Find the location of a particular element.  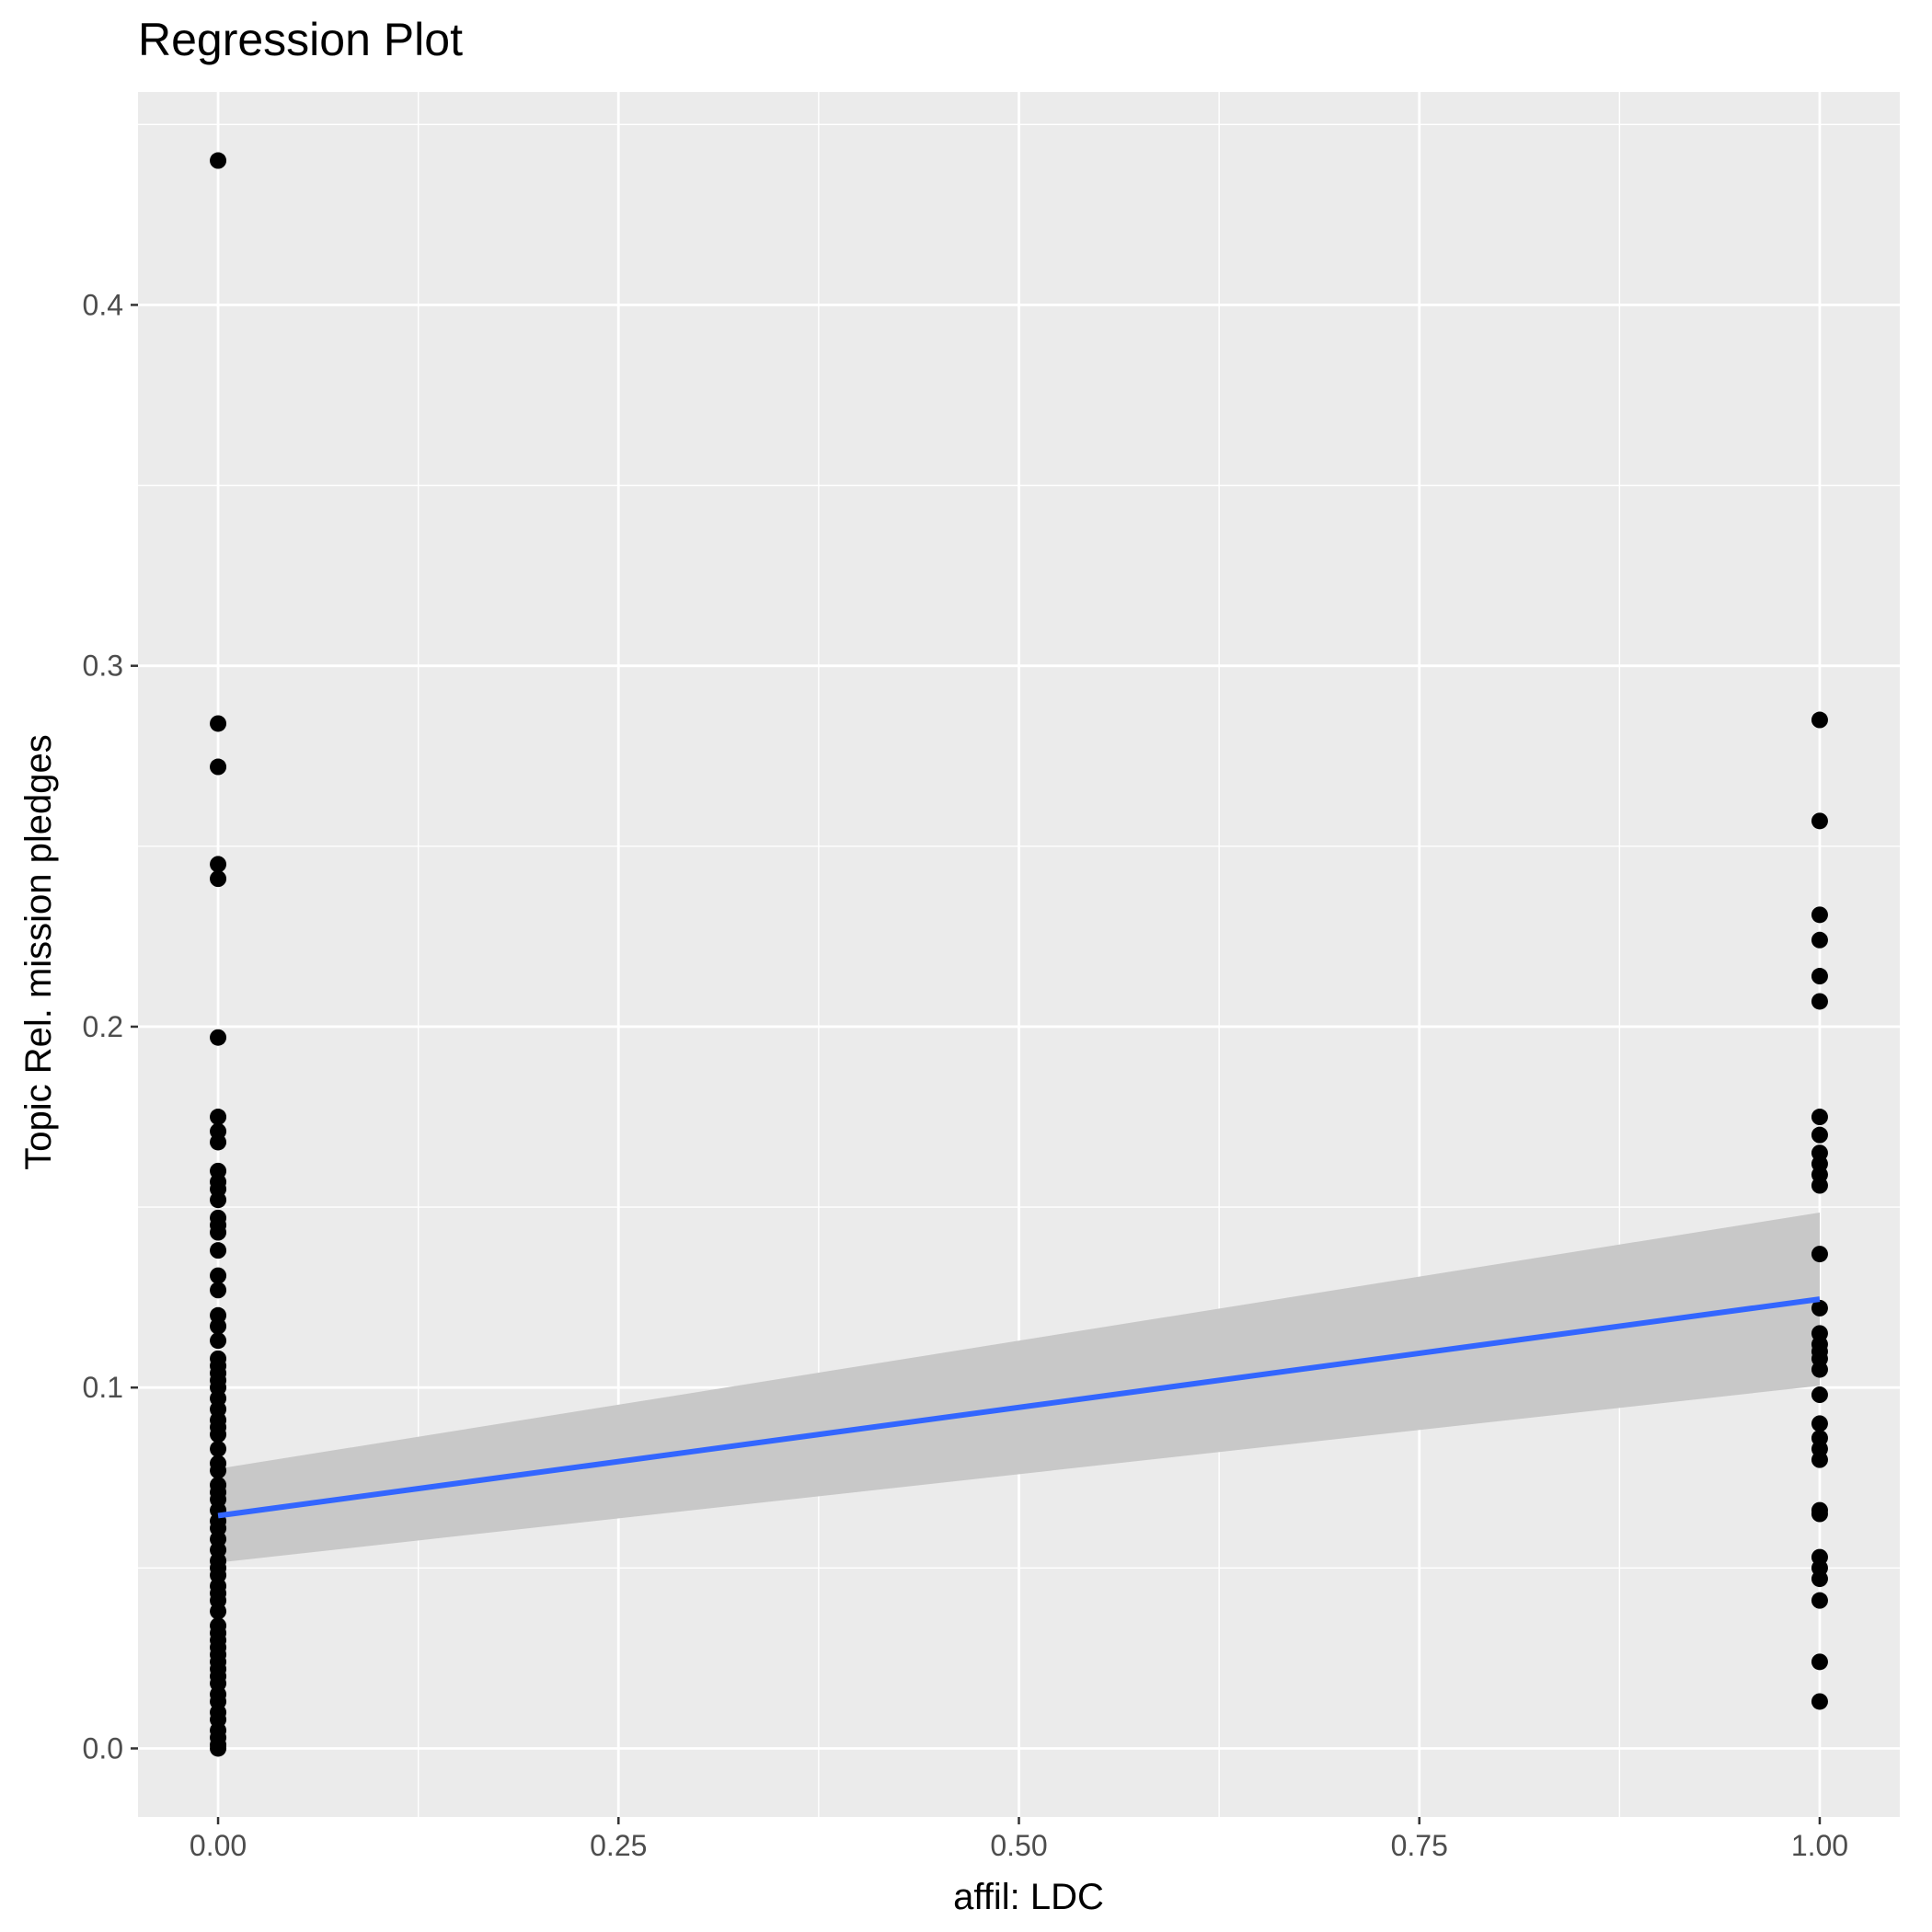

y-axis: 0.0 0.1 0.2 0.3 0.4 is located at coordinates (110, 1026).